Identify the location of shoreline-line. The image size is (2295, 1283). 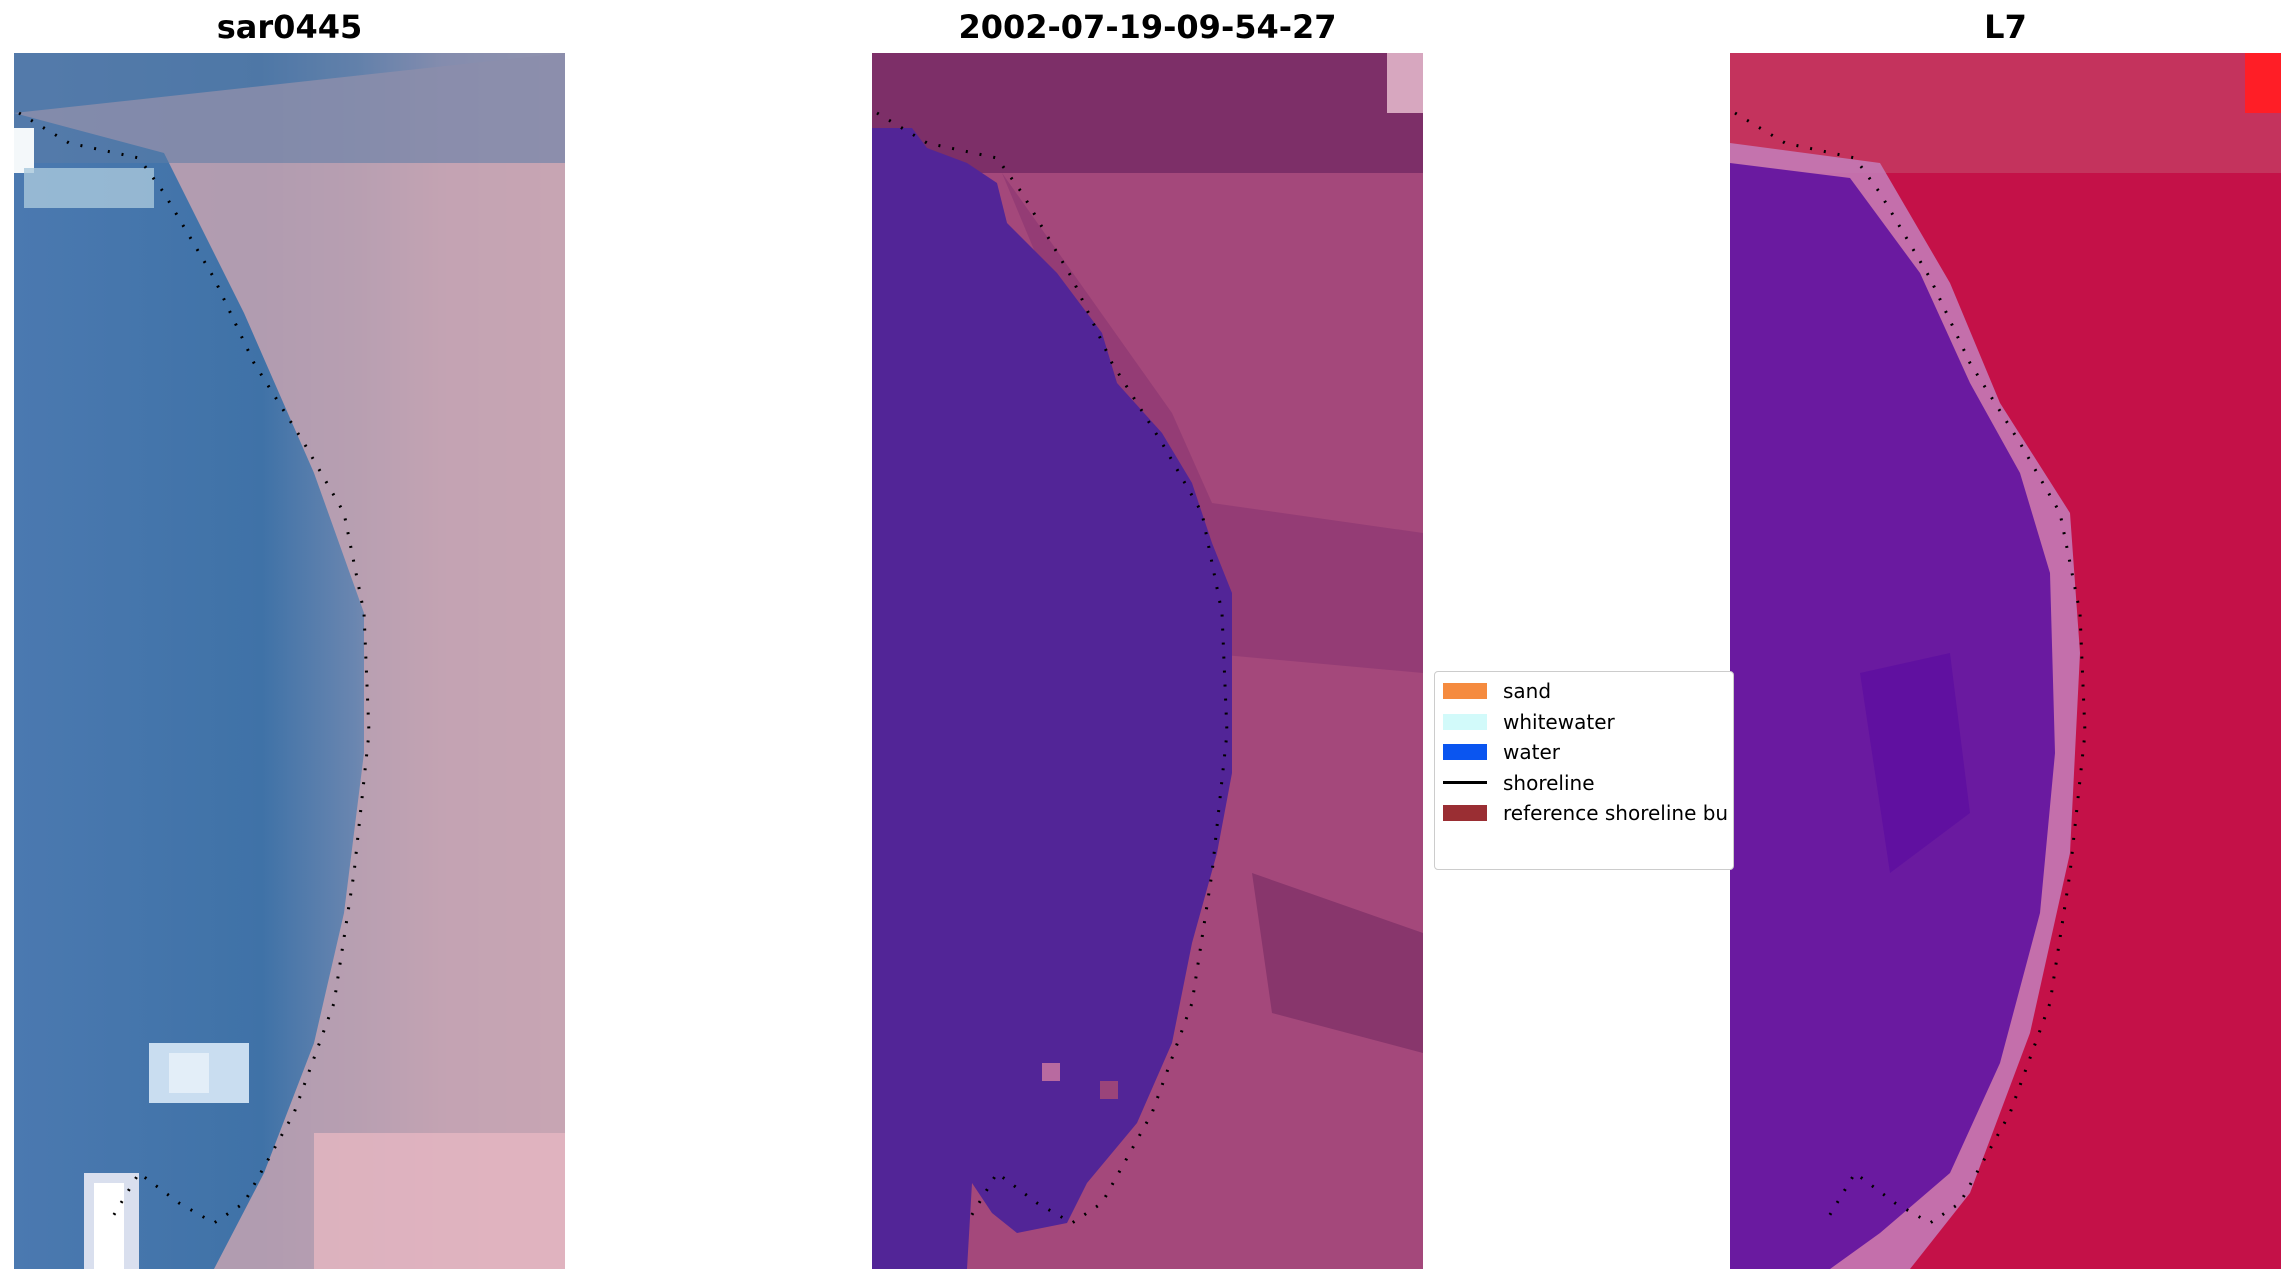
(1465, 783).